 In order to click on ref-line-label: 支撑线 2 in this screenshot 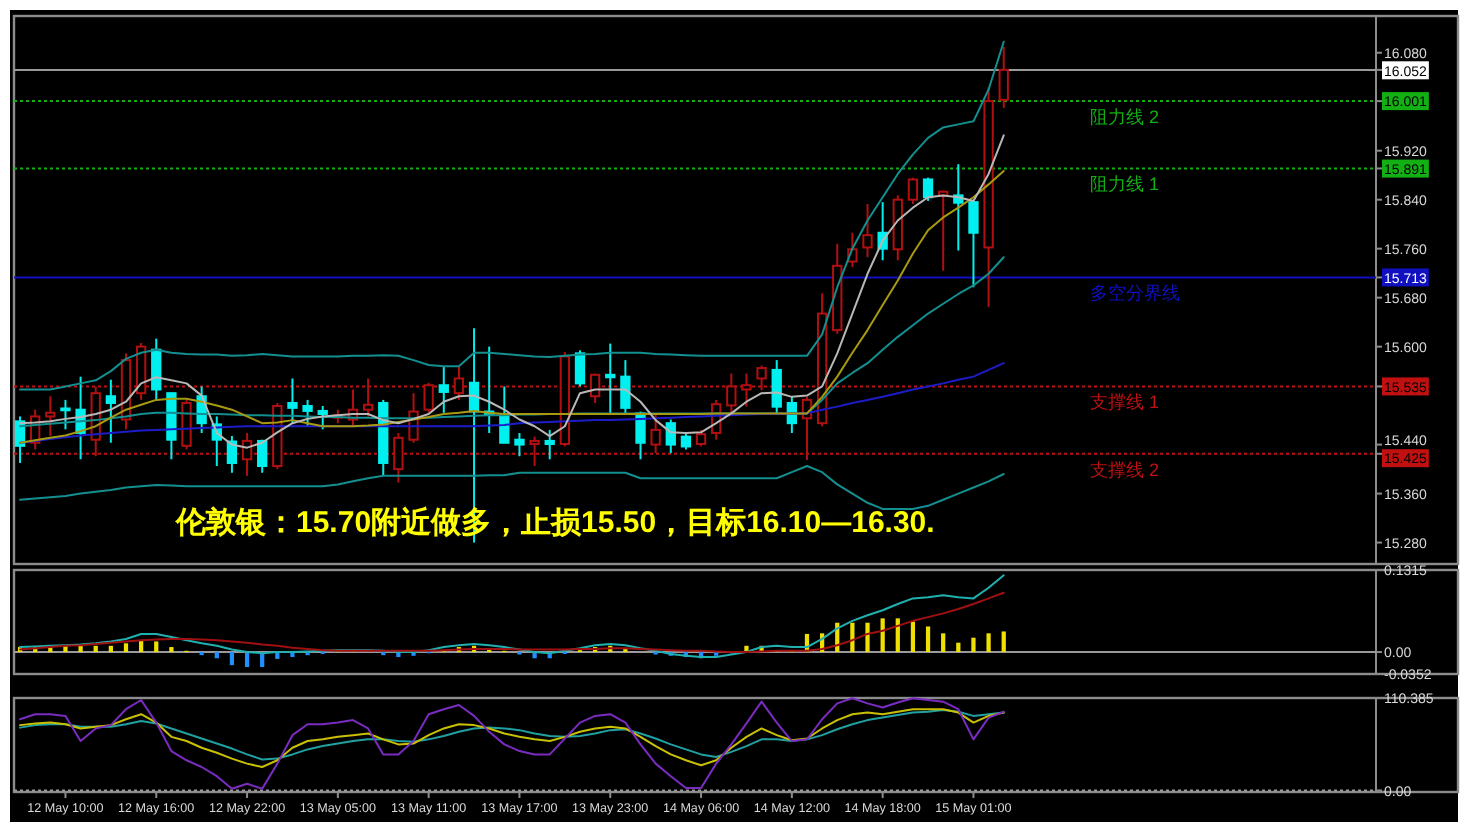, I will do `click(1124, 469)`.